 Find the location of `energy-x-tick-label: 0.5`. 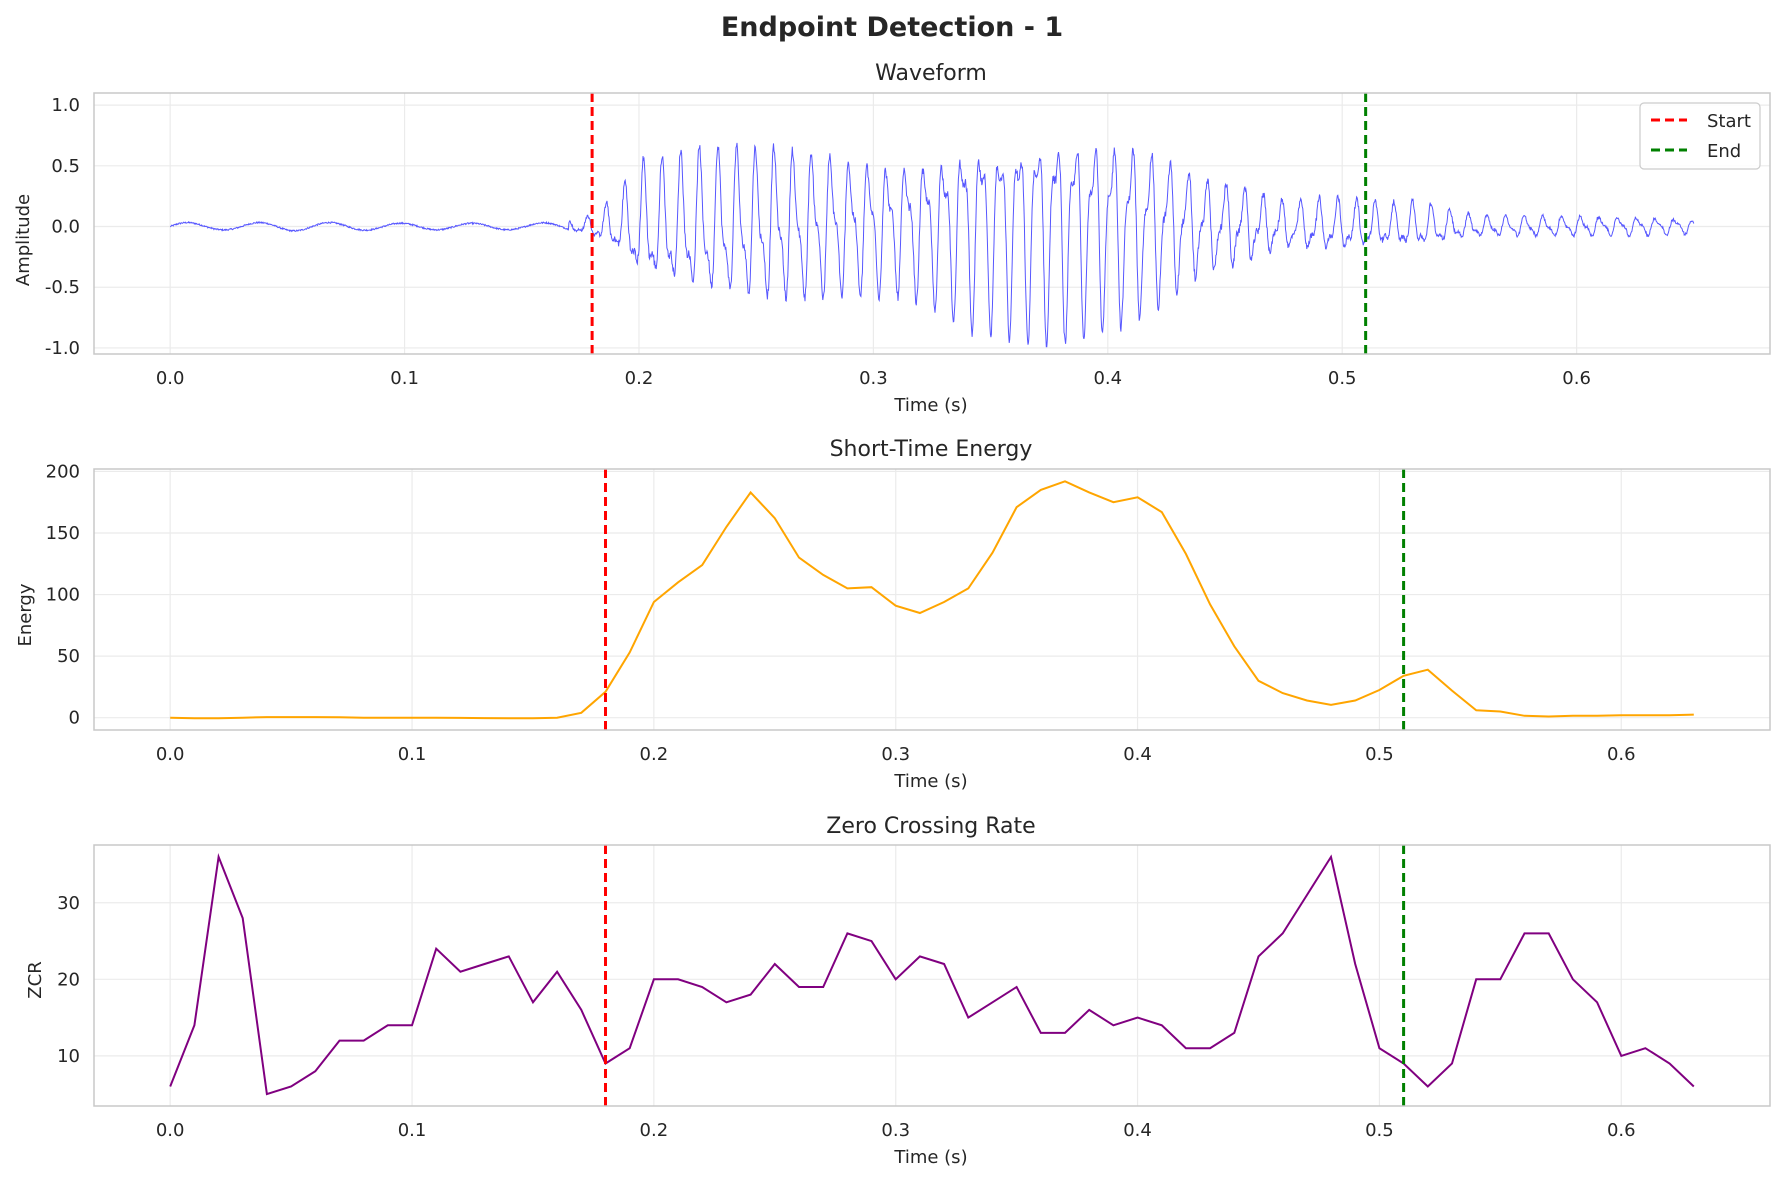

energy-x-tick-label: 0.5 is located at coordinates (1379, 754).